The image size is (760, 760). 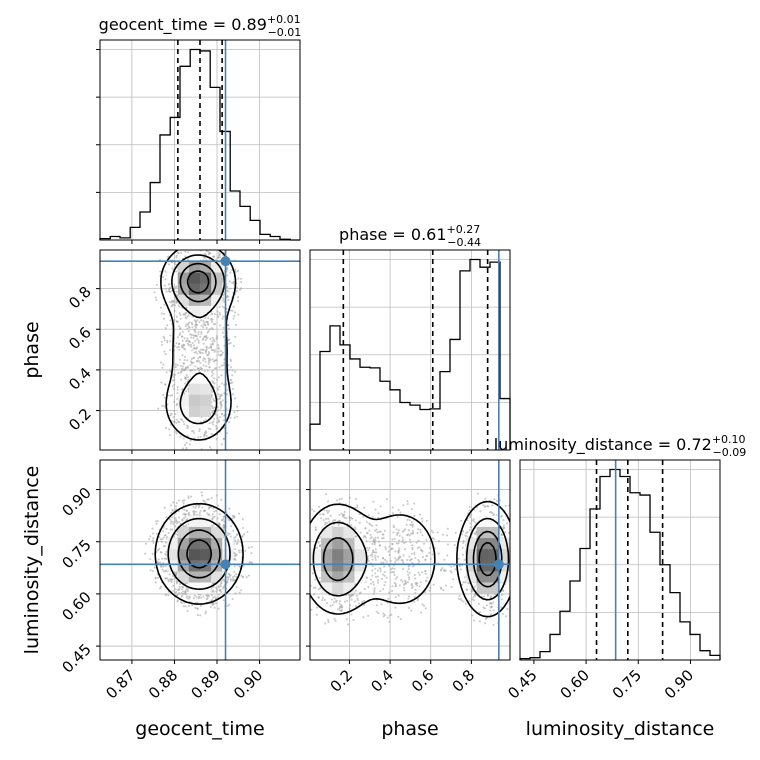 What do you see at coordinates (76, 658) in the screenshot?
I see `y-tick-label: 0.45` at bounding box center [76, 658].